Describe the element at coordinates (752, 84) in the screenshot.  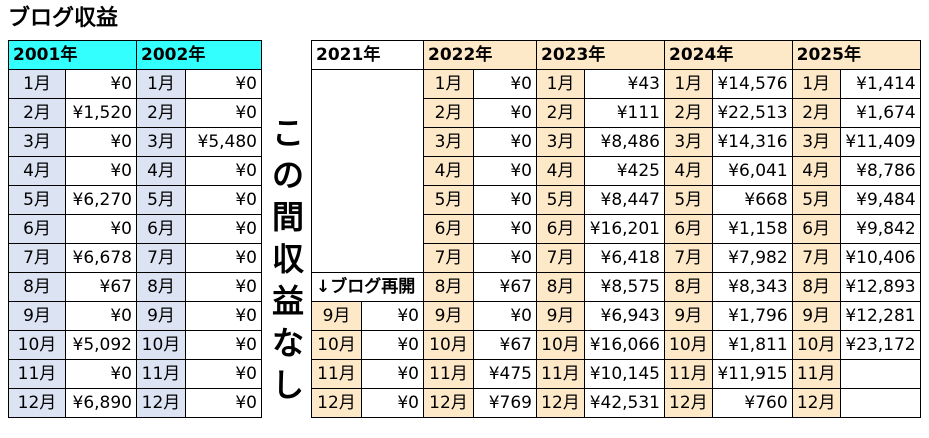
I see `revenue-cell: ¥14,576` at that location.